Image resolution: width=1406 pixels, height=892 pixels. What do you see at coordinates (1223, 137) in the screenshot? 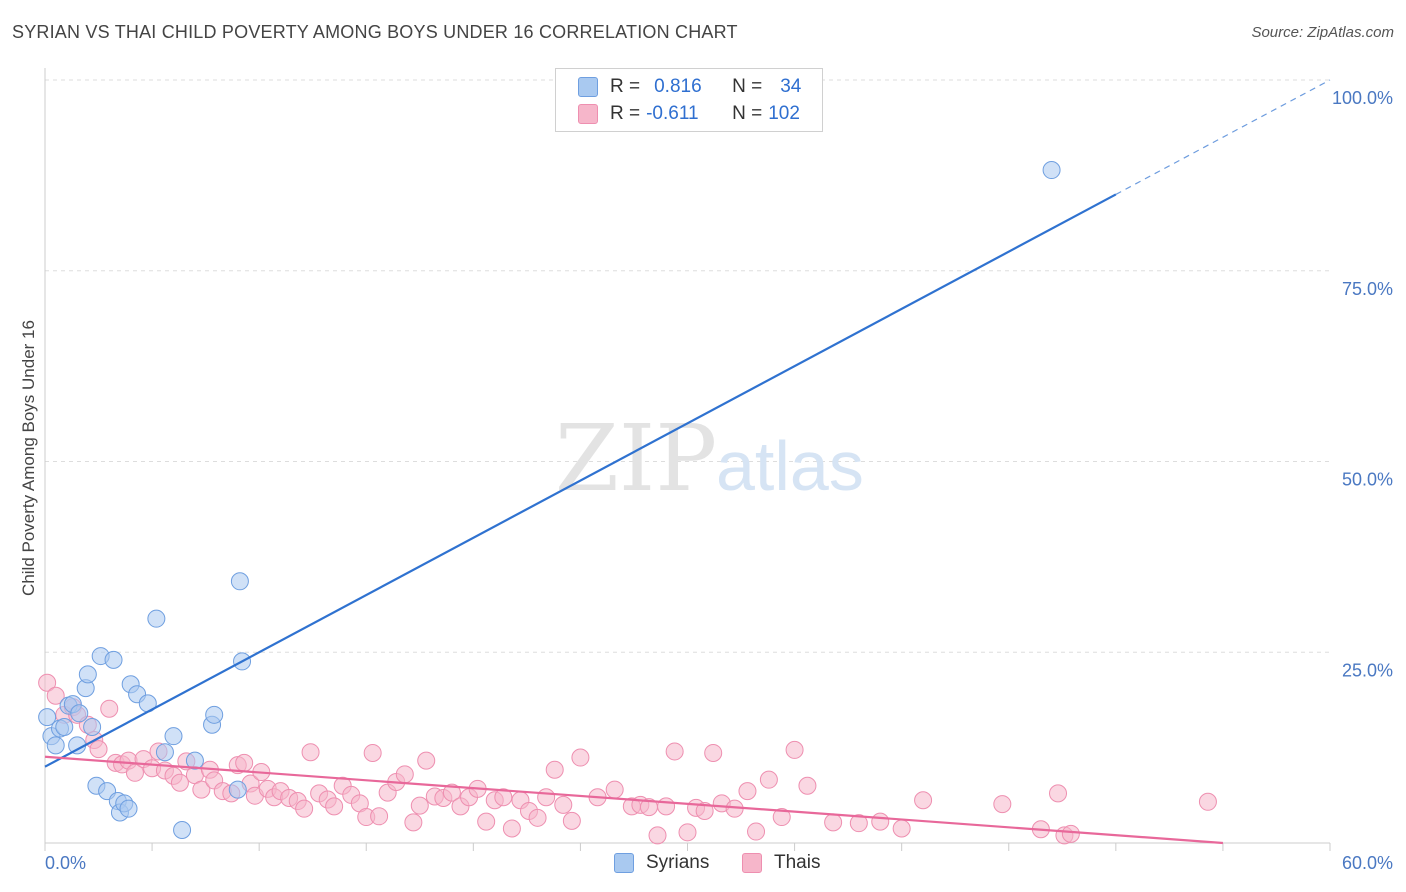
I see `syrians-trend-extension` at bounding box center [1223, 137].